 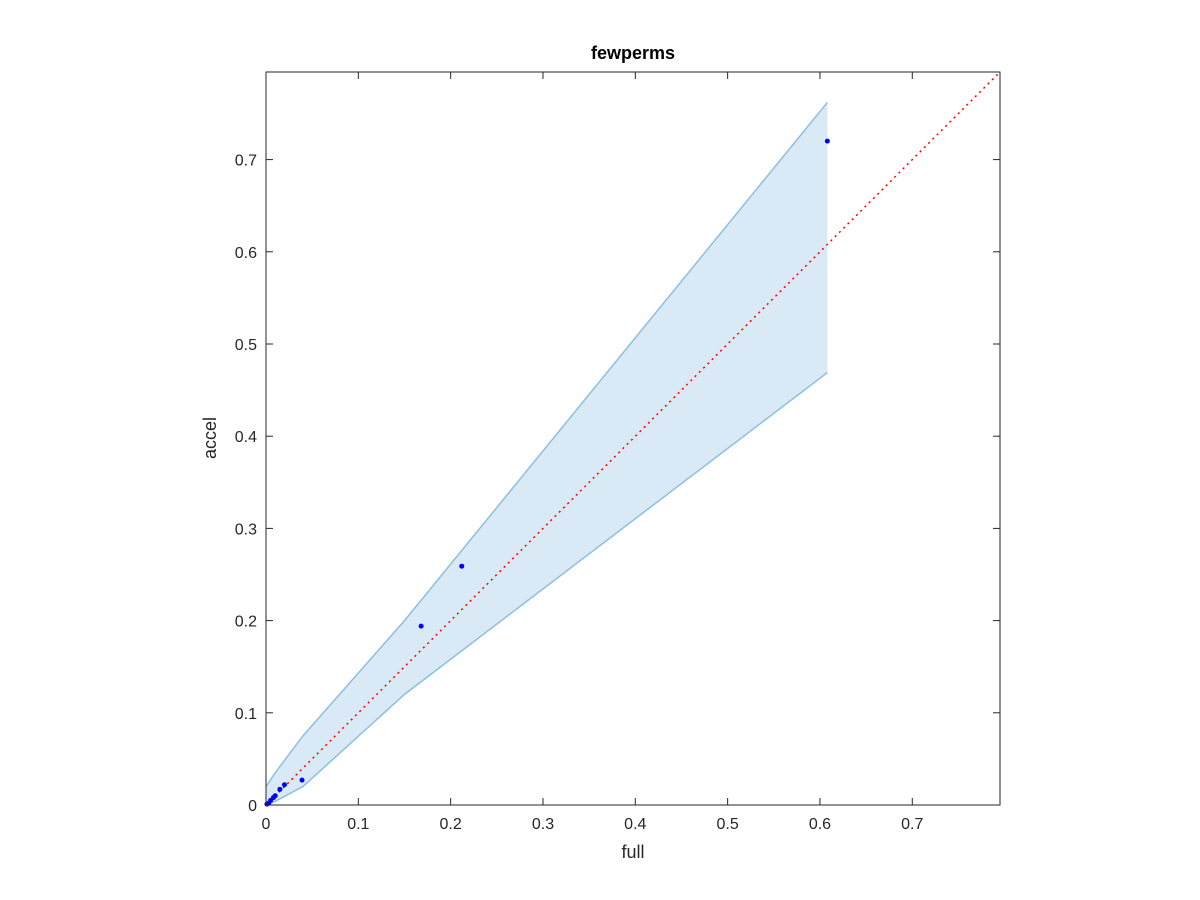 What do you see at coordinates (728, 824) in the screenshot?
I see `x-tick-label: 0.5` at bounding box center [728, 824].